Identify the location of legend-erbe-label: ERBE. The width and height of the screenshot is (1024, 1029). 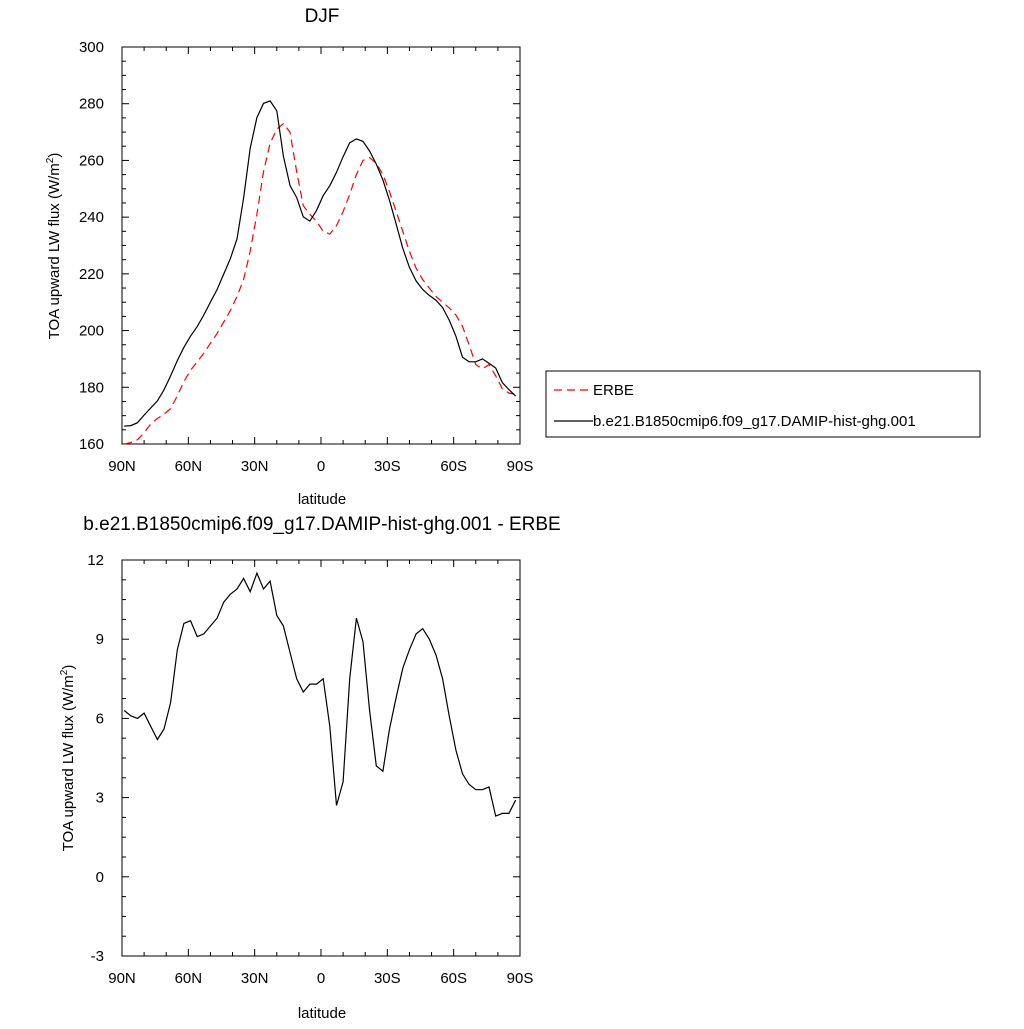
(613, 390).